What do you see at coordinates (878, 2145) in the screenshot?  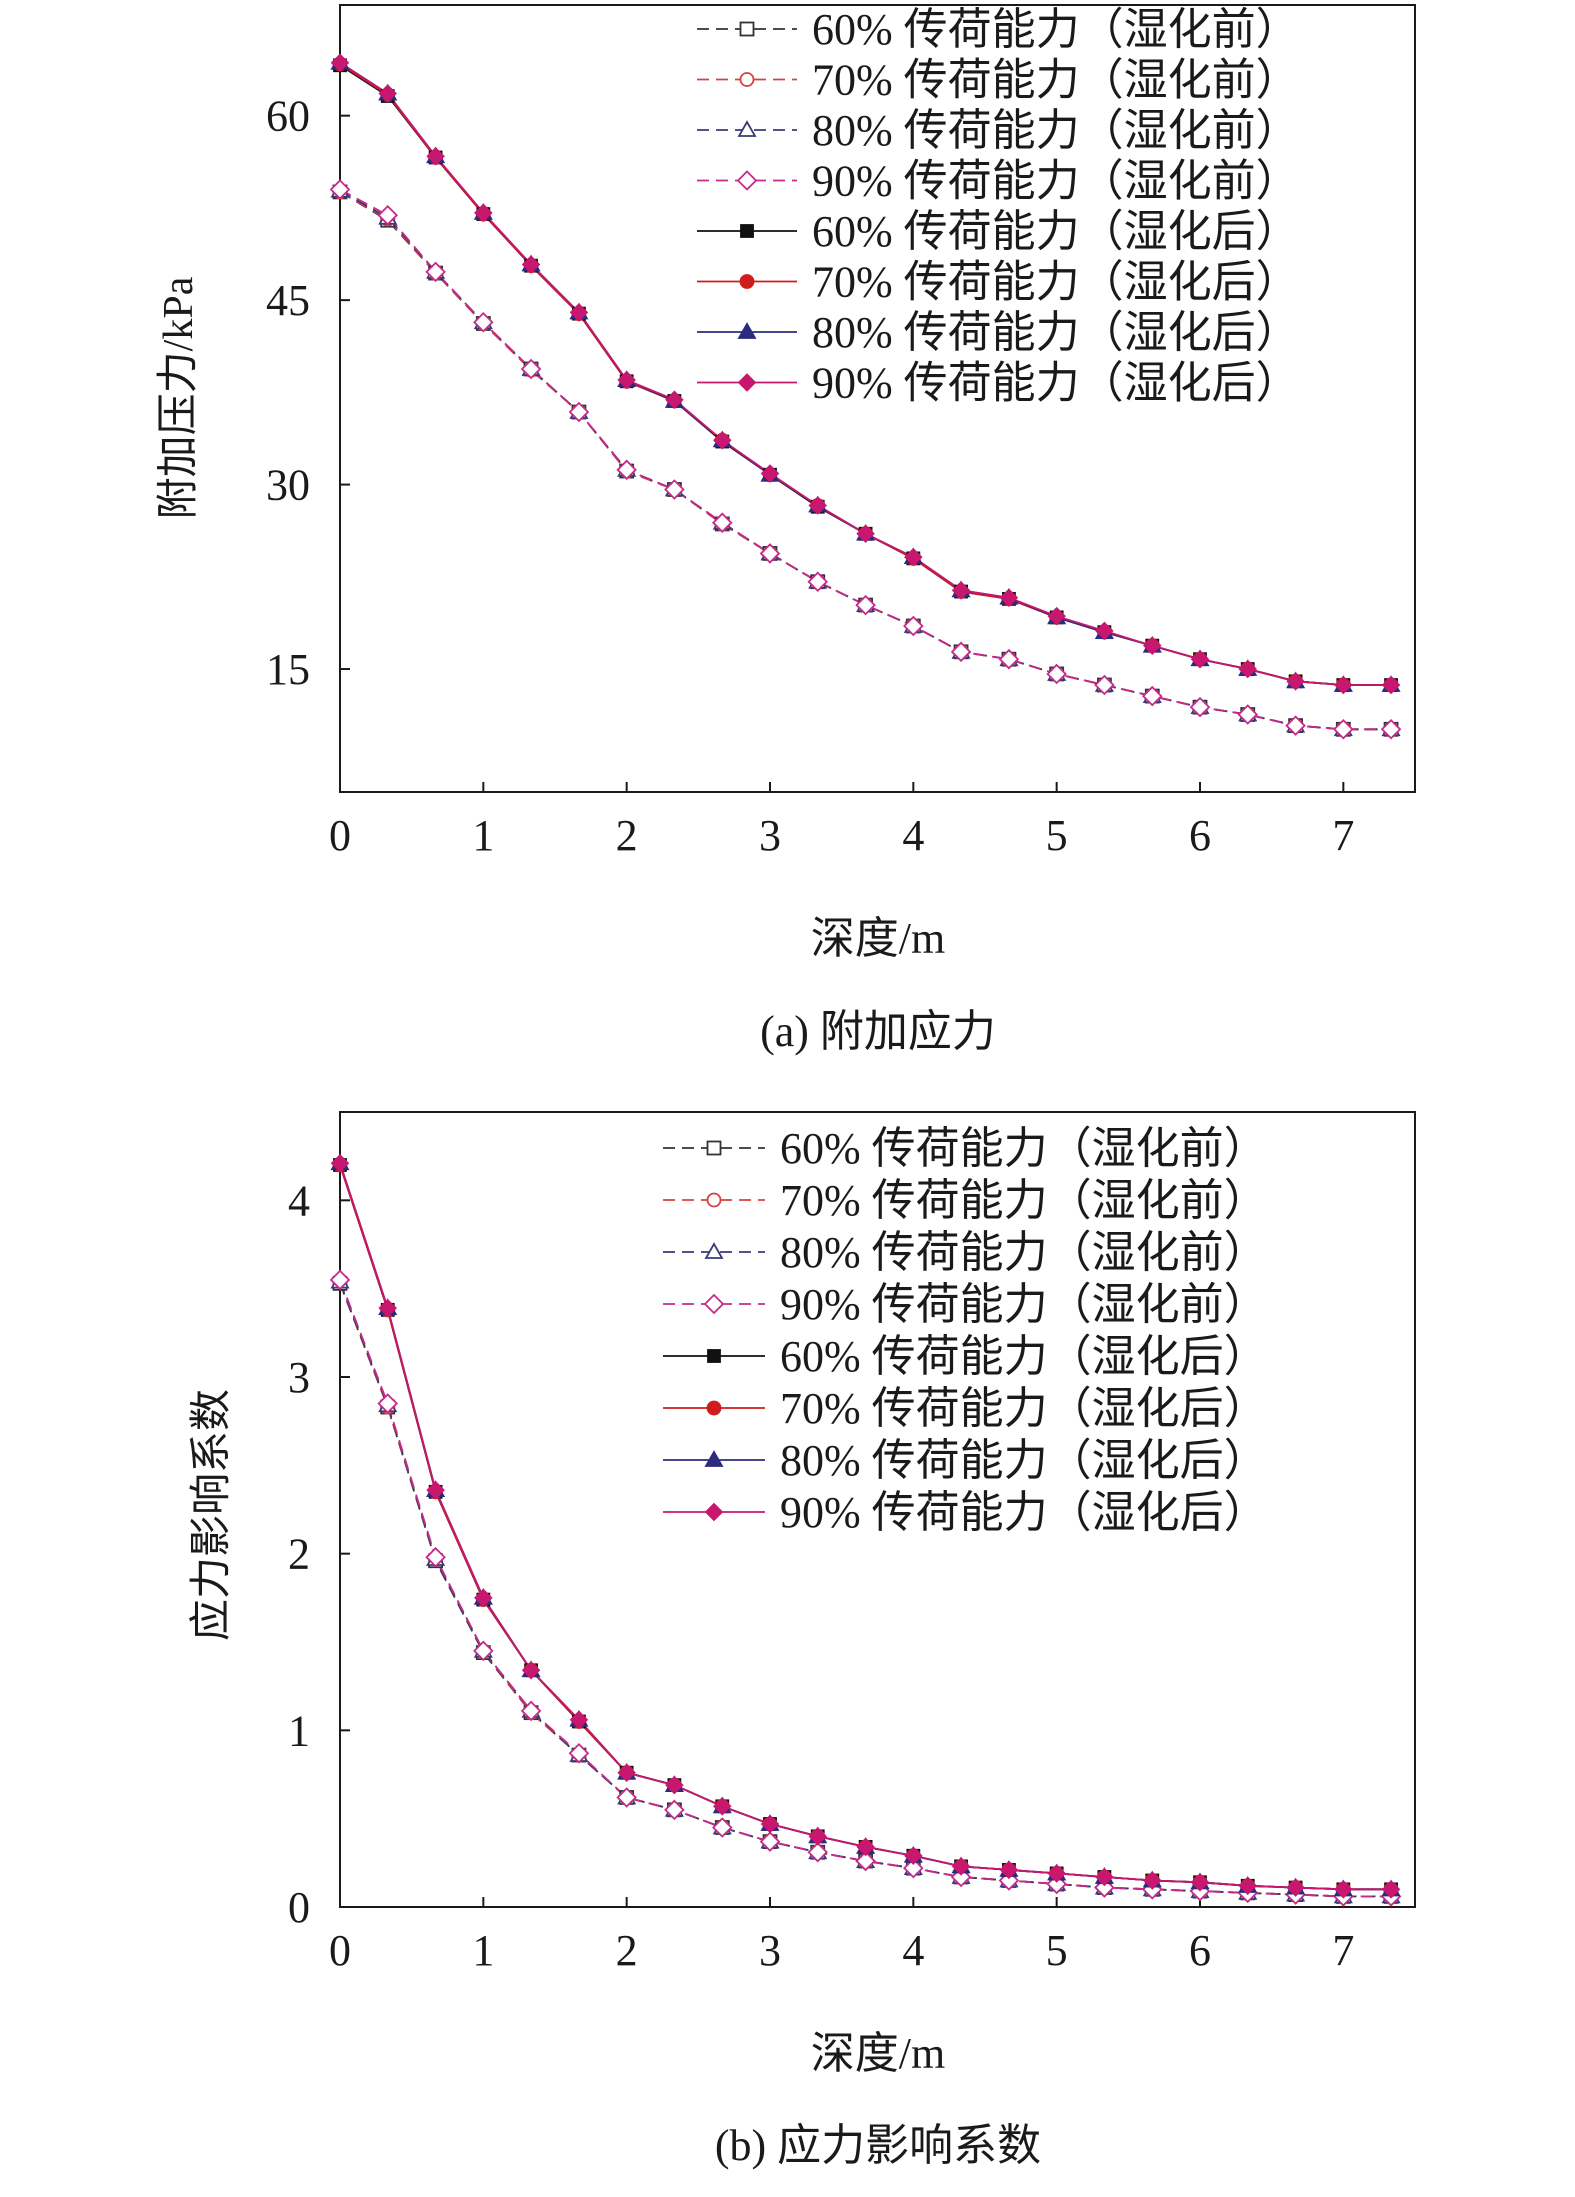 I see `caption: (b) 应力影响系数` at bounding box center [878, 2145].